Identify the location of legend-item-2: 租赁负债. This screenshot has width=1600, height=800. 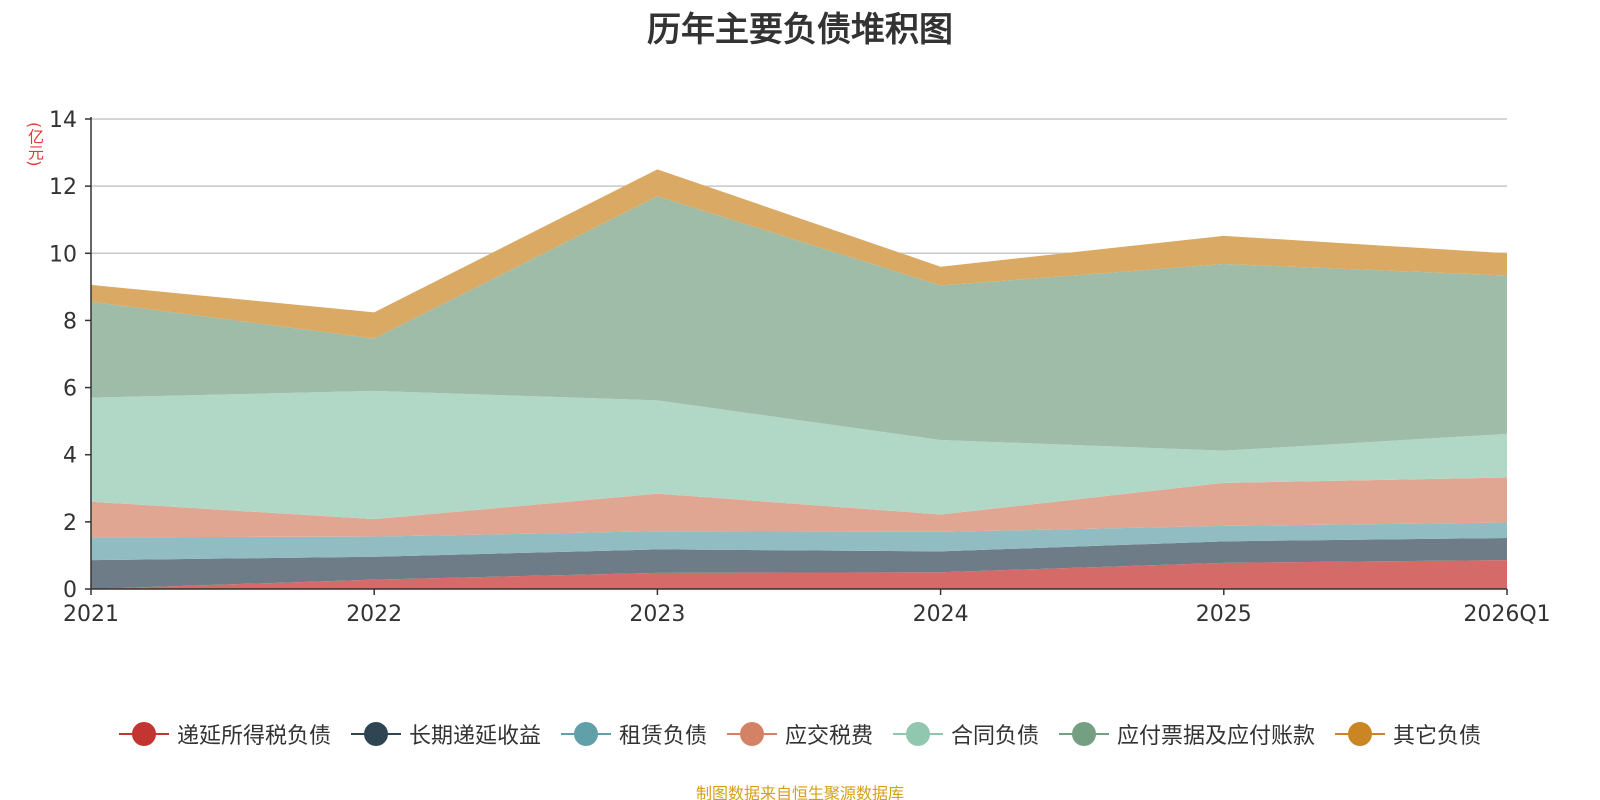
(633, 734).